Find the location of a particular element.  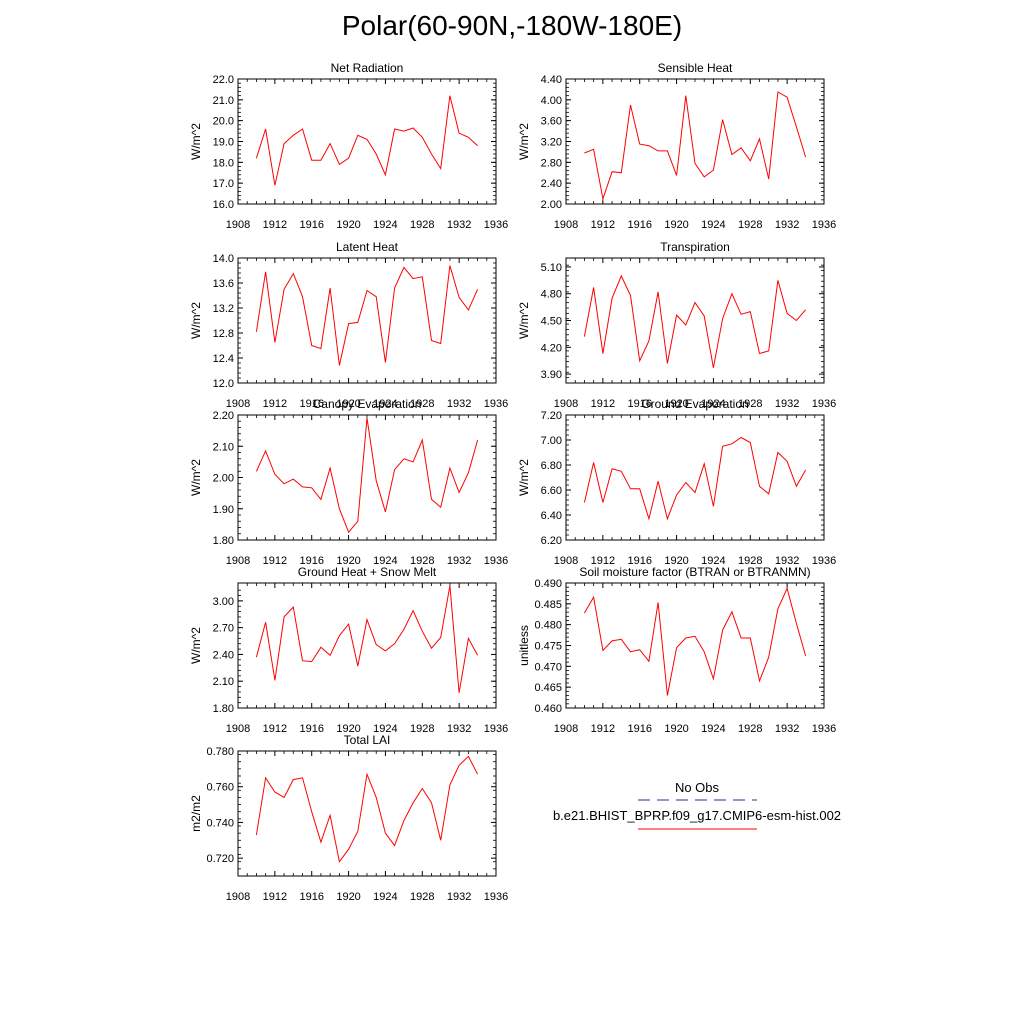

chart-title: Transpiration is located at coordinates (695, 247).